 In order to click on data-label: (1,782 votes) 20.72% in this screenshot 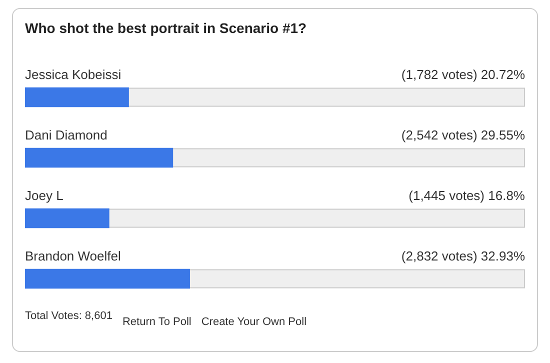, I will do `click(463, 74)`.